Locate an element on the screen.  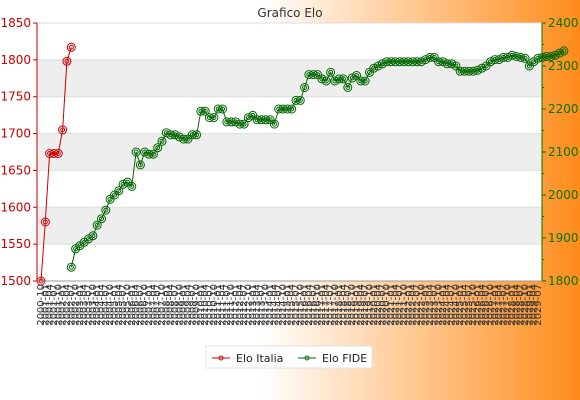
x-tick-label: 2016-07 is located at coordinates (313, 305).